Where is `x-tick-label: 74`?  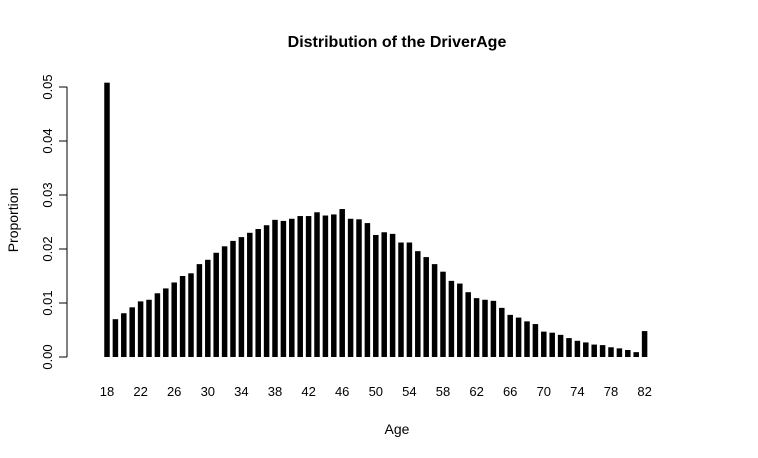 x-tick-label: 74 is located at coordinates (577, 391).